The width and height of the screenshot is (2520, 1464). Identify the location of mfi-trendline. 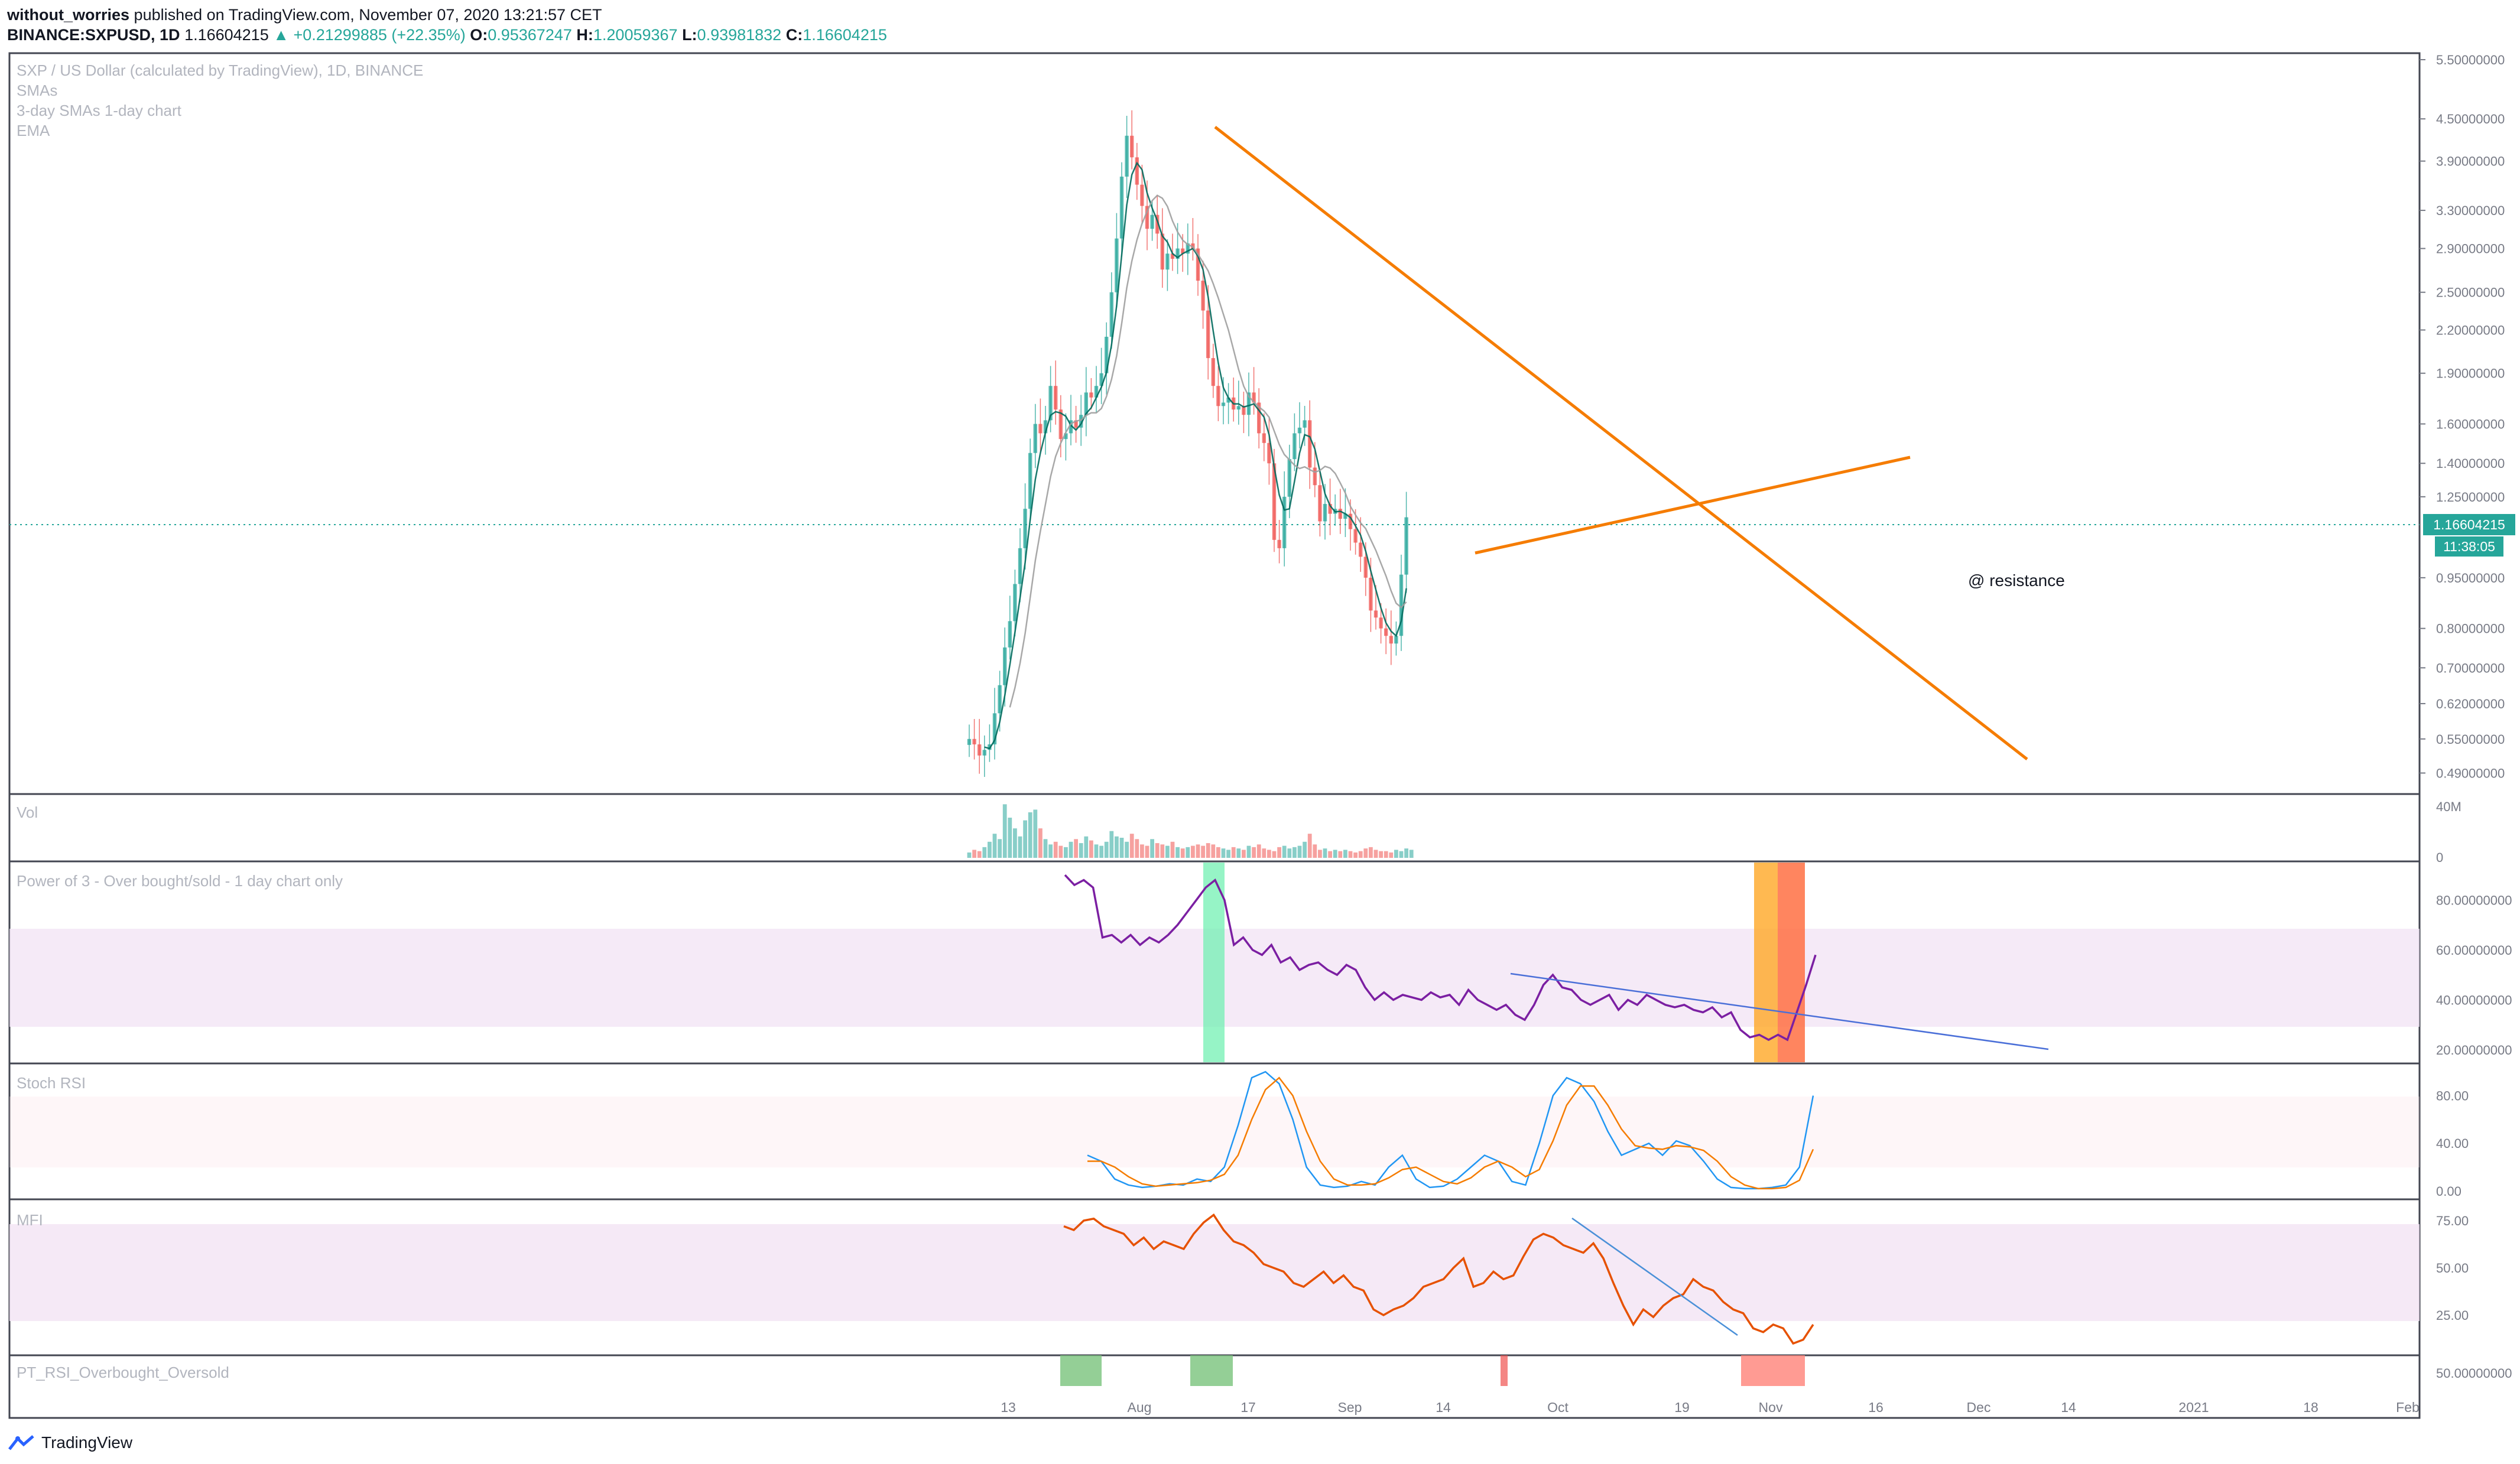
(1655, 1276).